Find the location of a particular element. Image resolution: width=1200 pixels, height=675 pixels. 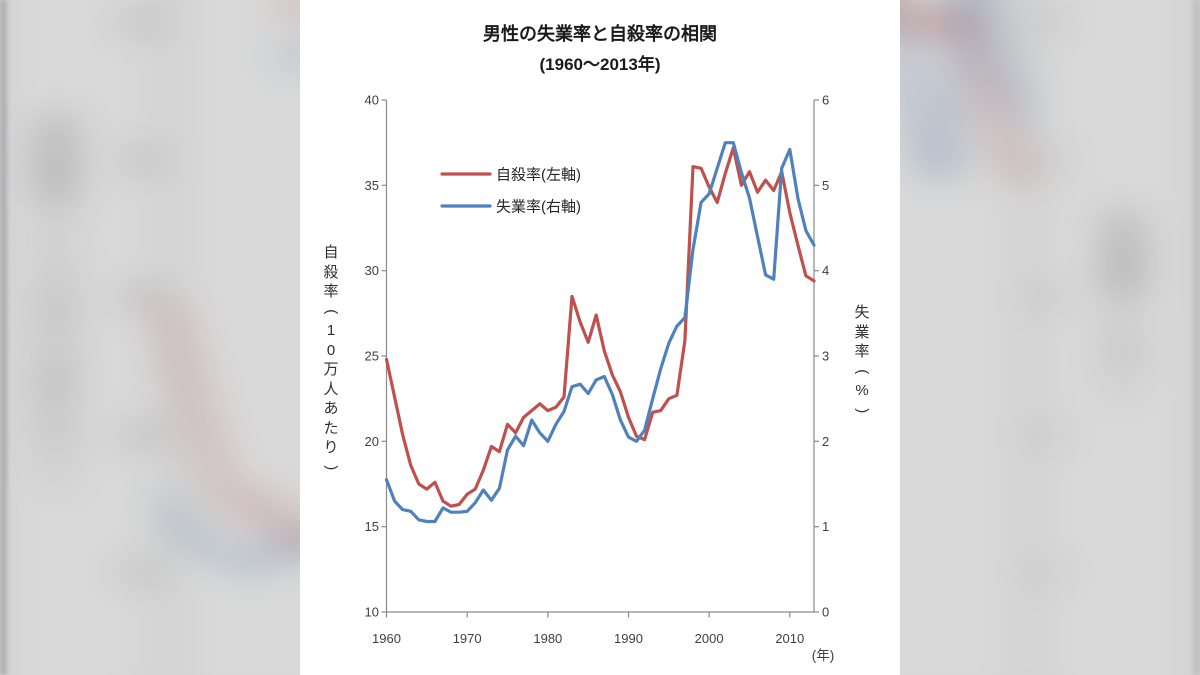

svg-text: 2 is located at coordinates (1050, 435).